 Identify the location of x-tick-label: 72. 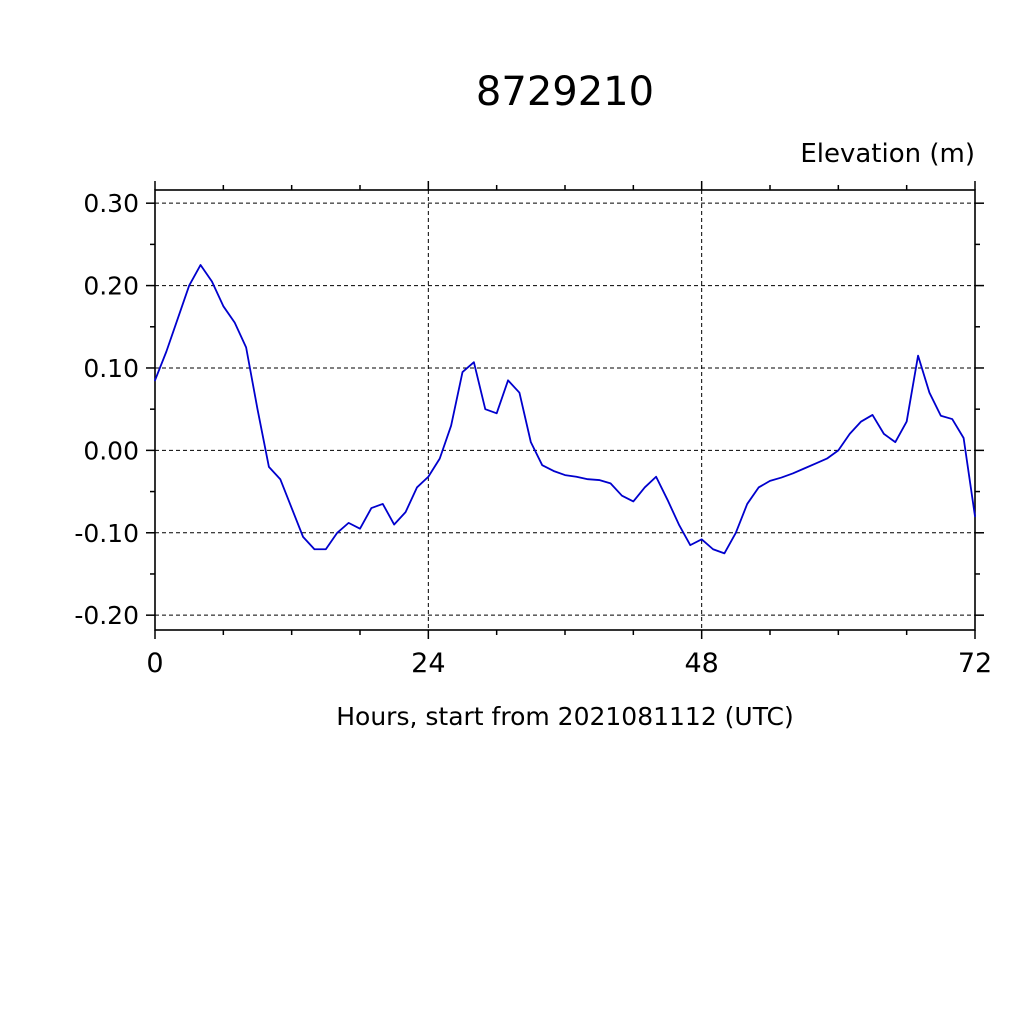
(975, 663).